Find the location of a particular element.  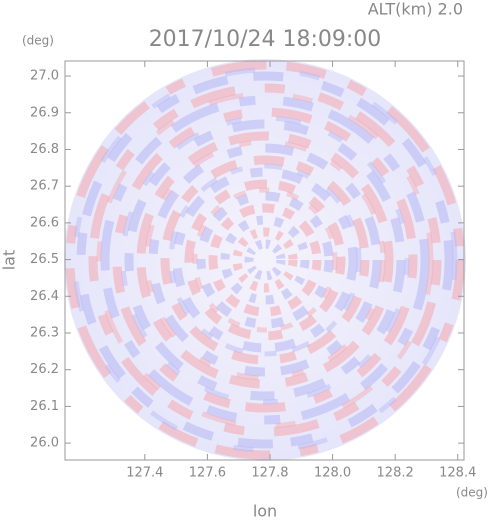

y-tick-label: 26.8 is located at coordinates (44, 149).